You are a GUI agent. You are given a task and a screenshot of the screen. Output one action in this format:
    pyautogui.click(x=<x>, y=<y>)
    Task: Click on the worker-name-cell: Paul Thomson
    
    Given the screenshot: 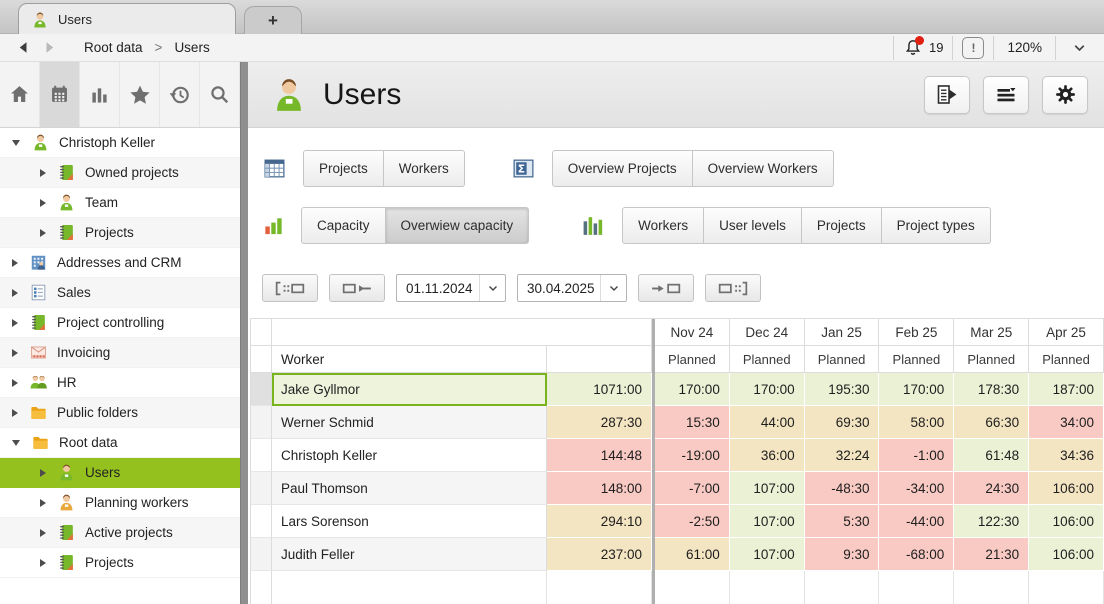 What is the action you would take?
    pyautogui.click(x=409, y=488)
    